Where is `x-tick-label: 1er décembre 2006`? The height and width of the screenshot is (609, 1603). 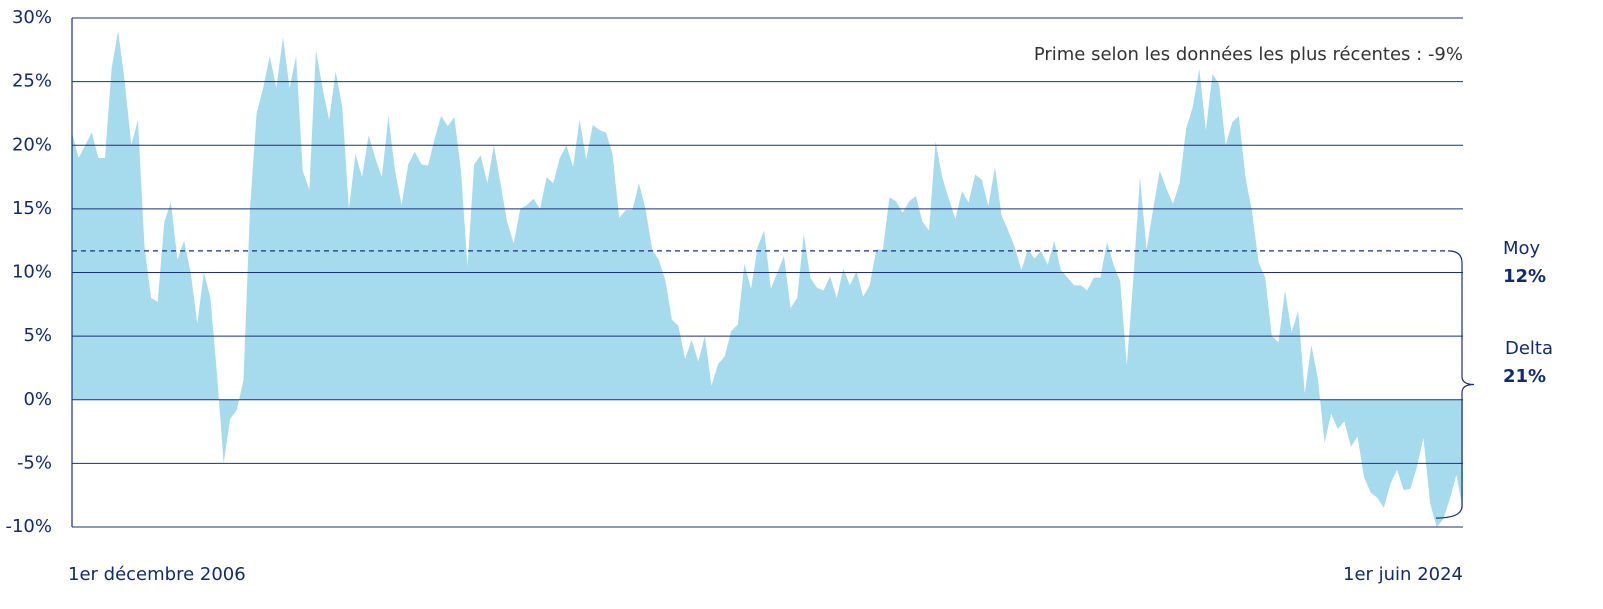 x-tick-label: 1er décembre 2006 is located at coordinates (157, 574).